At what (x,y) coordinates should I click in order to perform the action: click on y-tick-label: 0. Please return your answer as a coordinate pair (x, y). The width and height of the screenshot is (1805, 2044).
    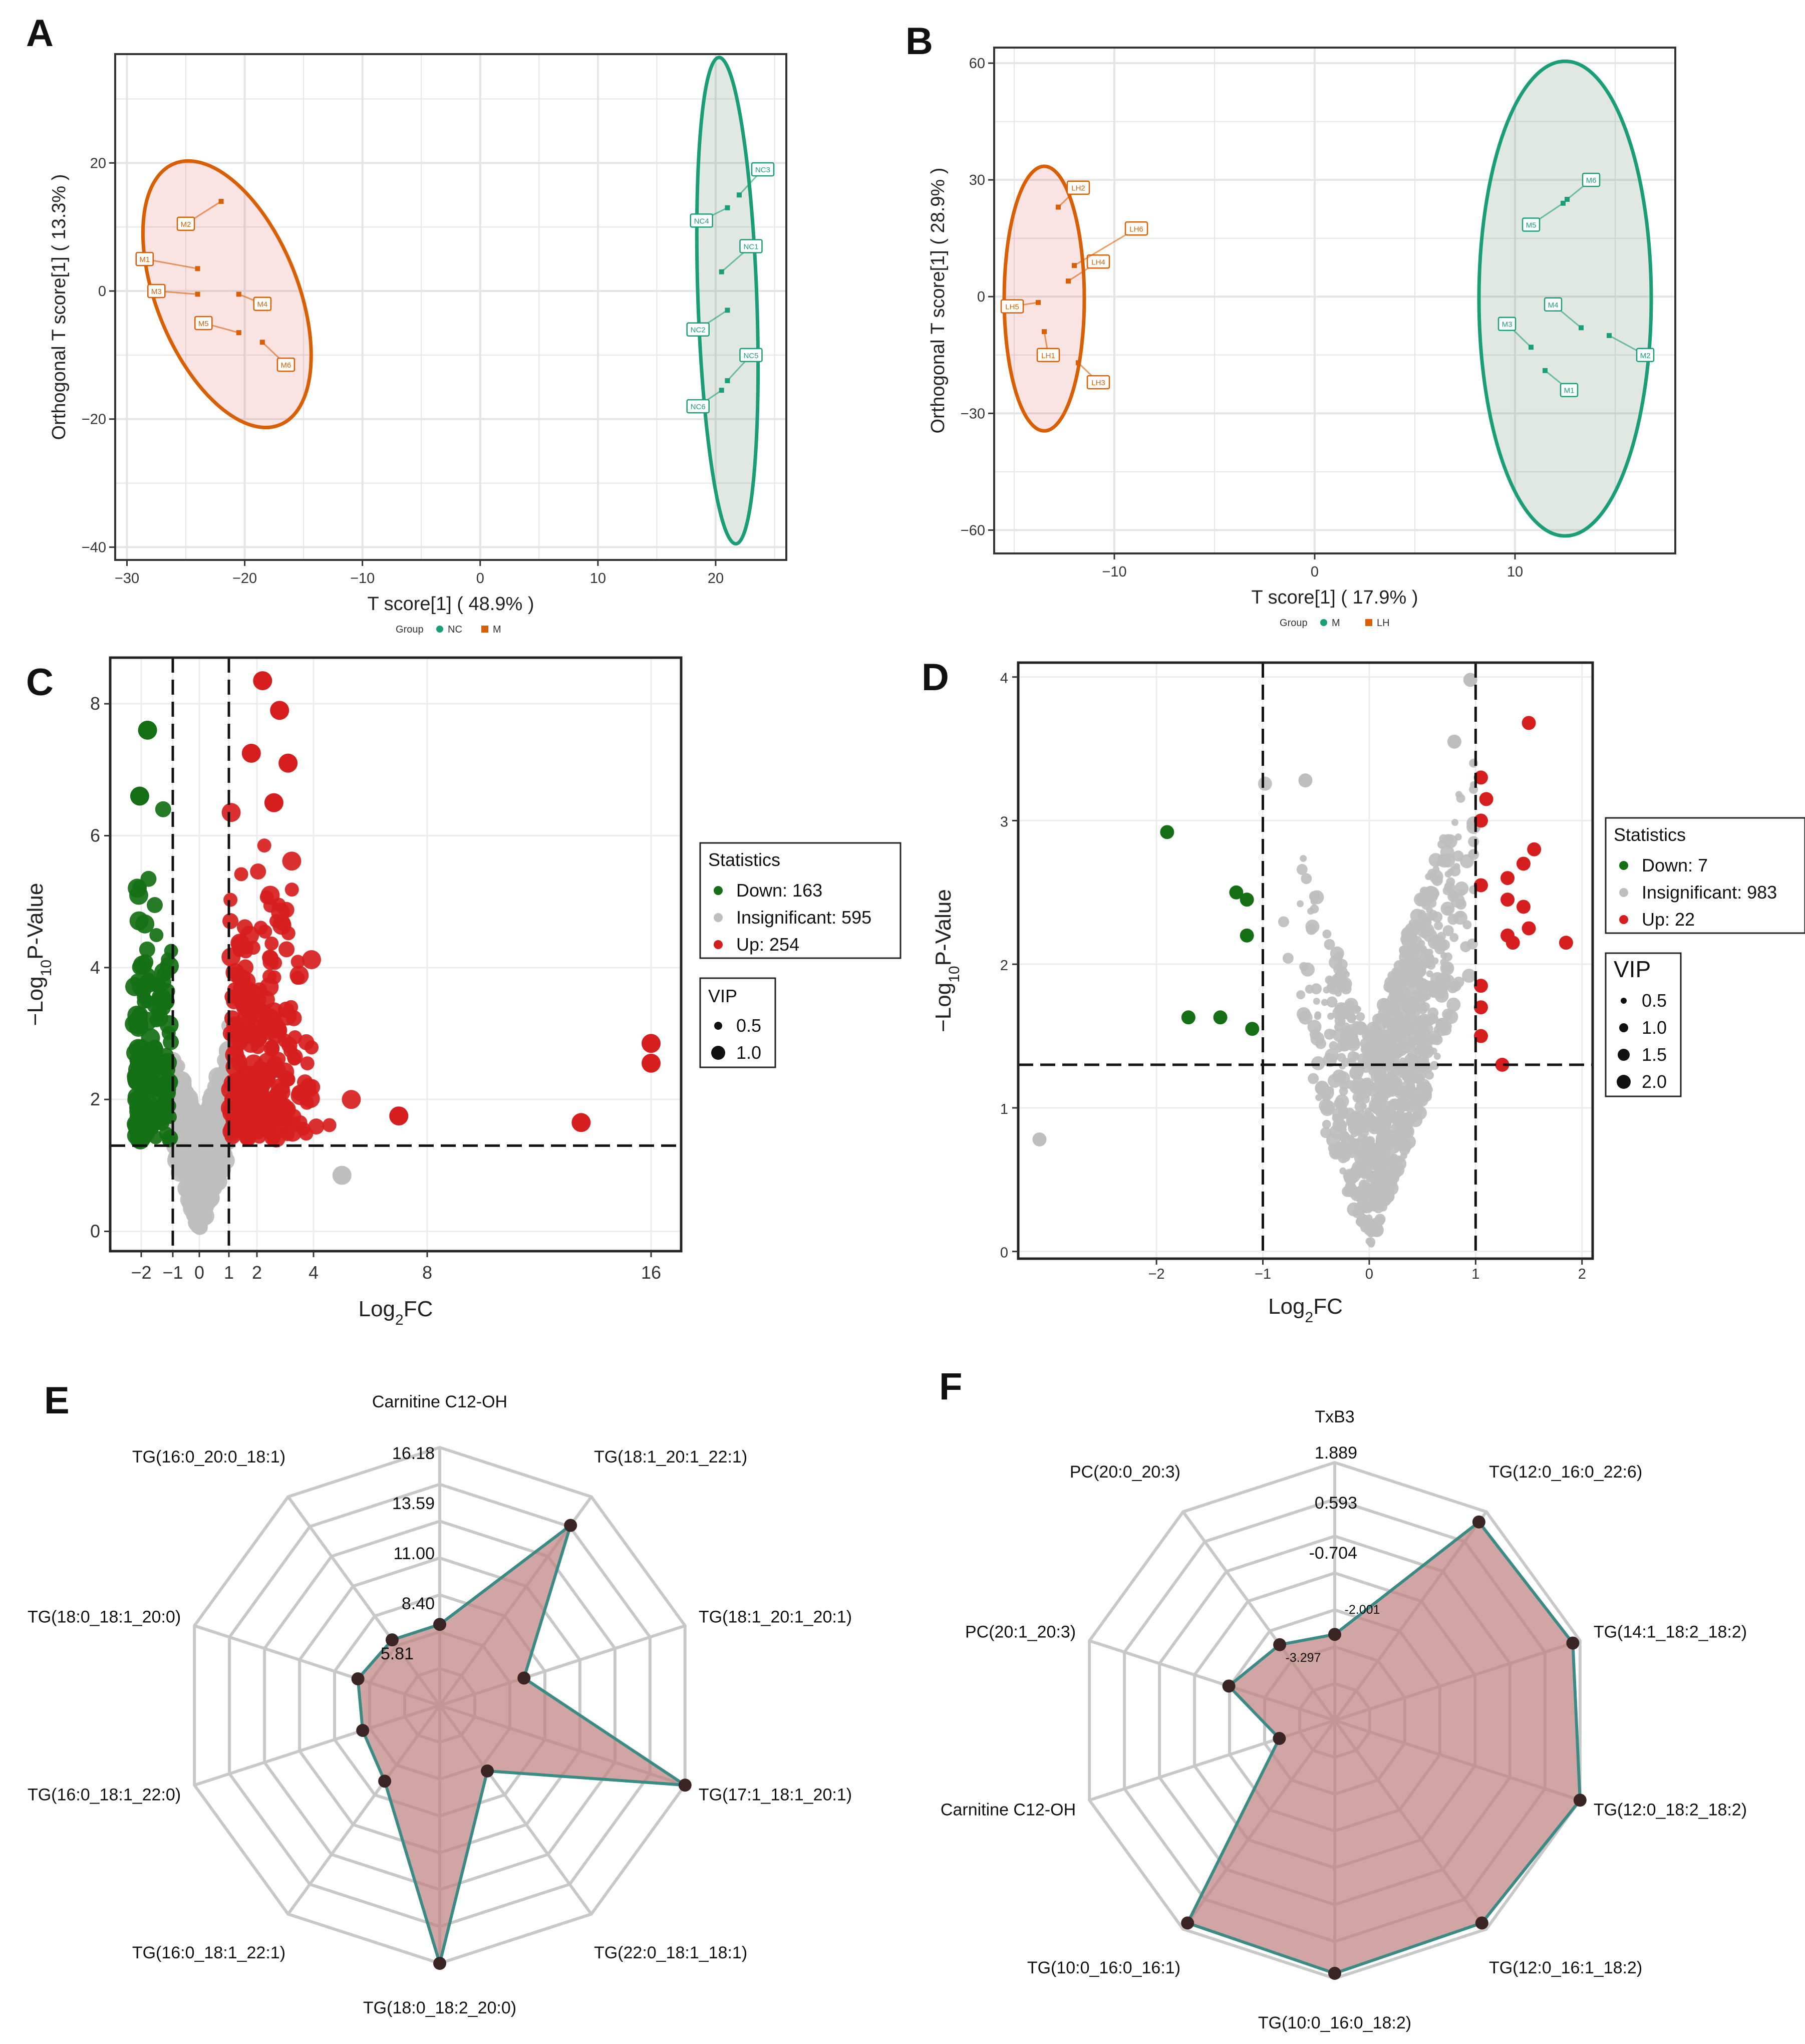
    Looking at the image, I should click on (1004, 1253).